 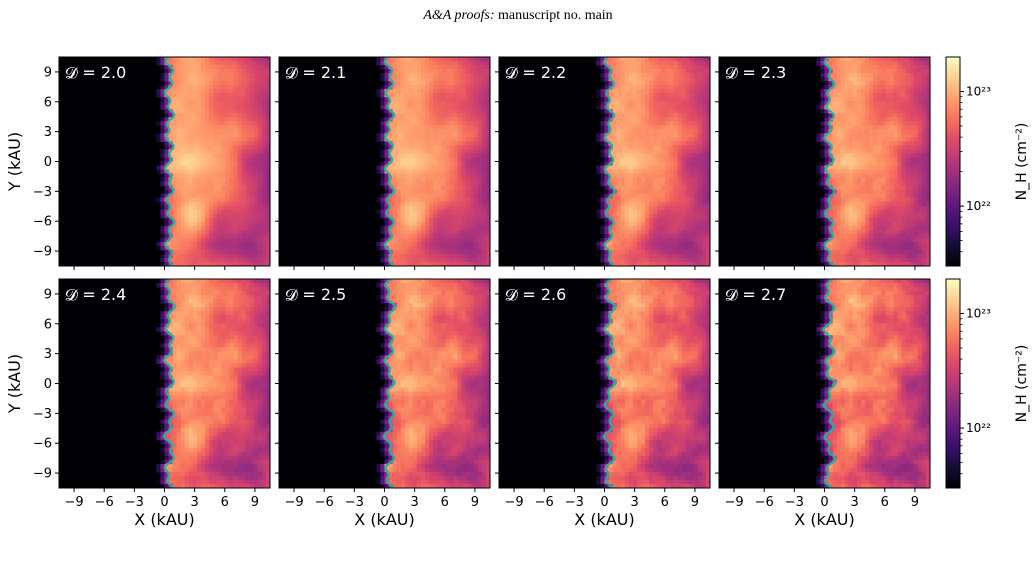 What do you see at coordinates (987, 272) in the screenshot?
I see `colorbars: 10²² 10²³ N_H (cm⁻²) 10²² 10²³ N_H (cm⁻²)` at bounding box center [987, 272].